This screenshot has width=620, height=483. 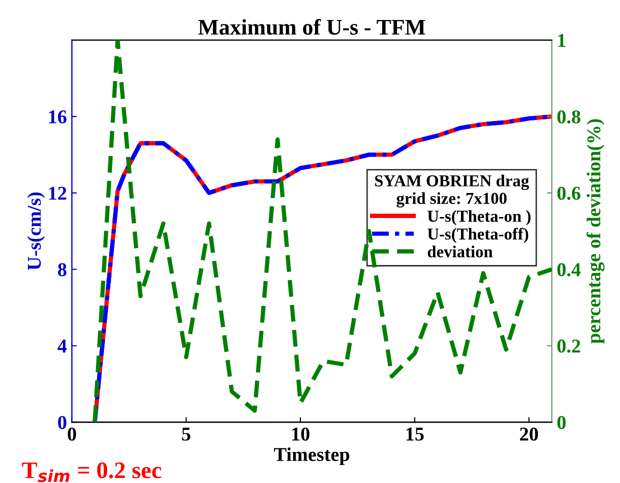 I want to click on y-tick-label: 8, so click(x=62, y=269).